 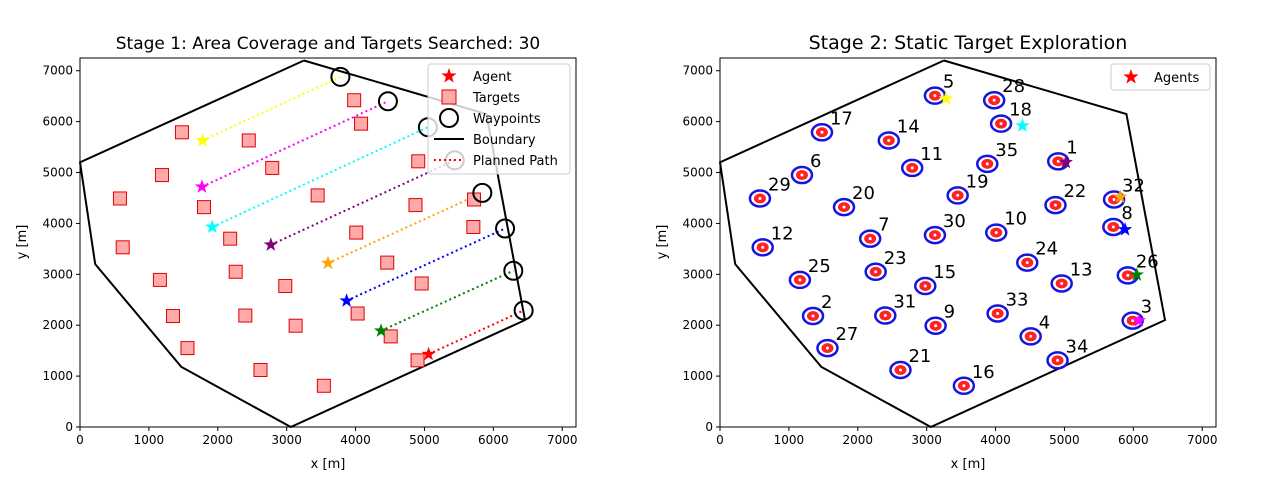 I want to click on target-label: 31, so click(x=904, y=302).